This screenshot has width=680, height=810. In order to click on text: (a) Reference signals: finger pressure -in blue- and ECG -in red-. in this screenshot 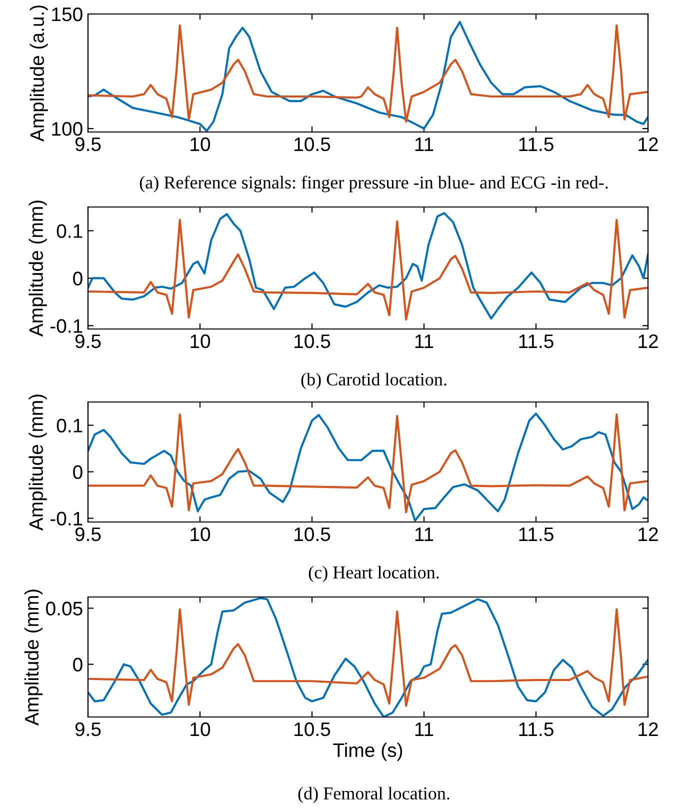, I will do `click(374, 184)`.